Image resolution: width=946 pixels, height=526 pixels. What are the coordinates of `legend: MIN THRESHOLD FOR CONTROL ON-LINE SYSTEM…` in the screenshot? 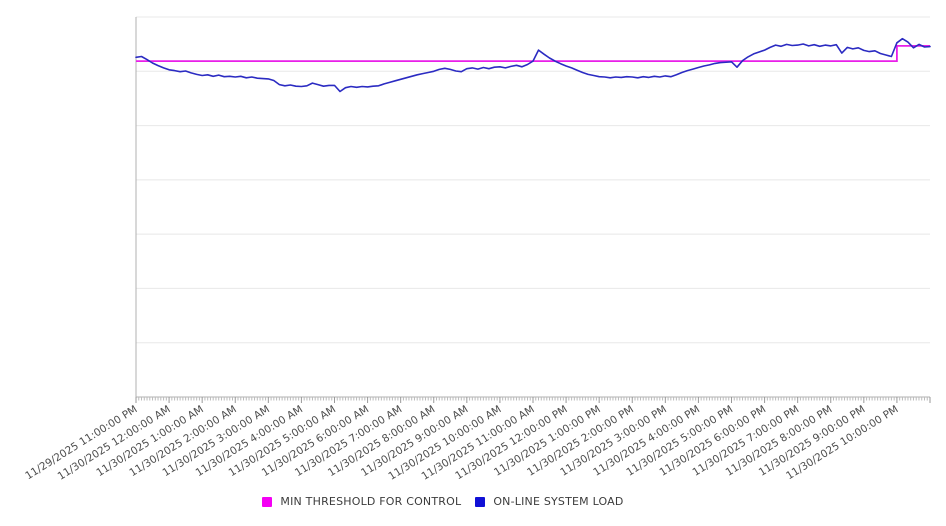 It's located at (458, 501).